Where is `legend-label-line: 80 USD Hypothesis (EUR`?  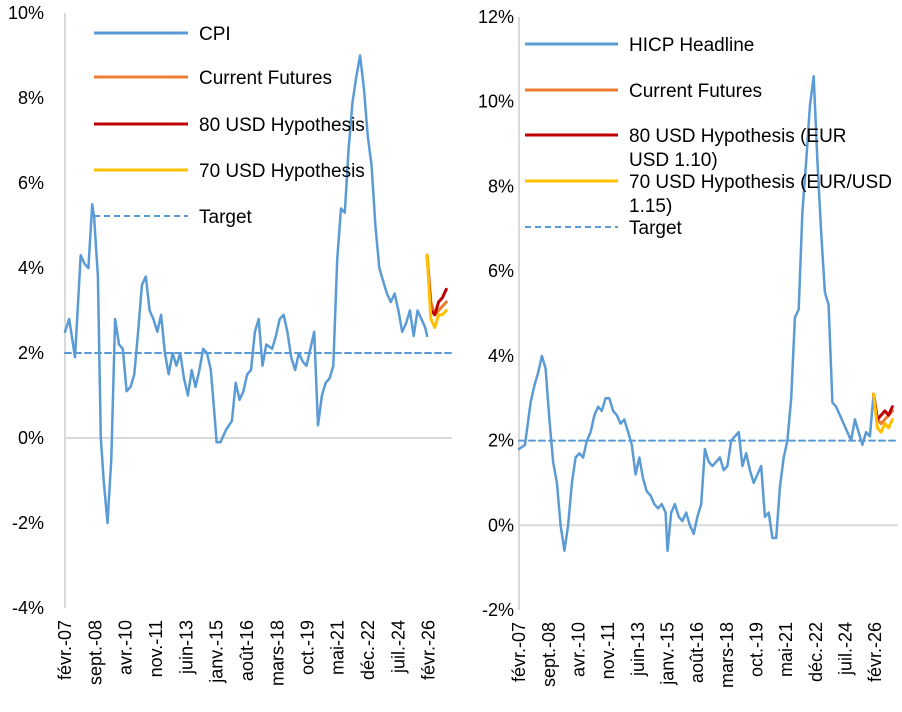 legend-label-line: 80 USD Hypothesis (EUR is located at coordinates (738, 136).